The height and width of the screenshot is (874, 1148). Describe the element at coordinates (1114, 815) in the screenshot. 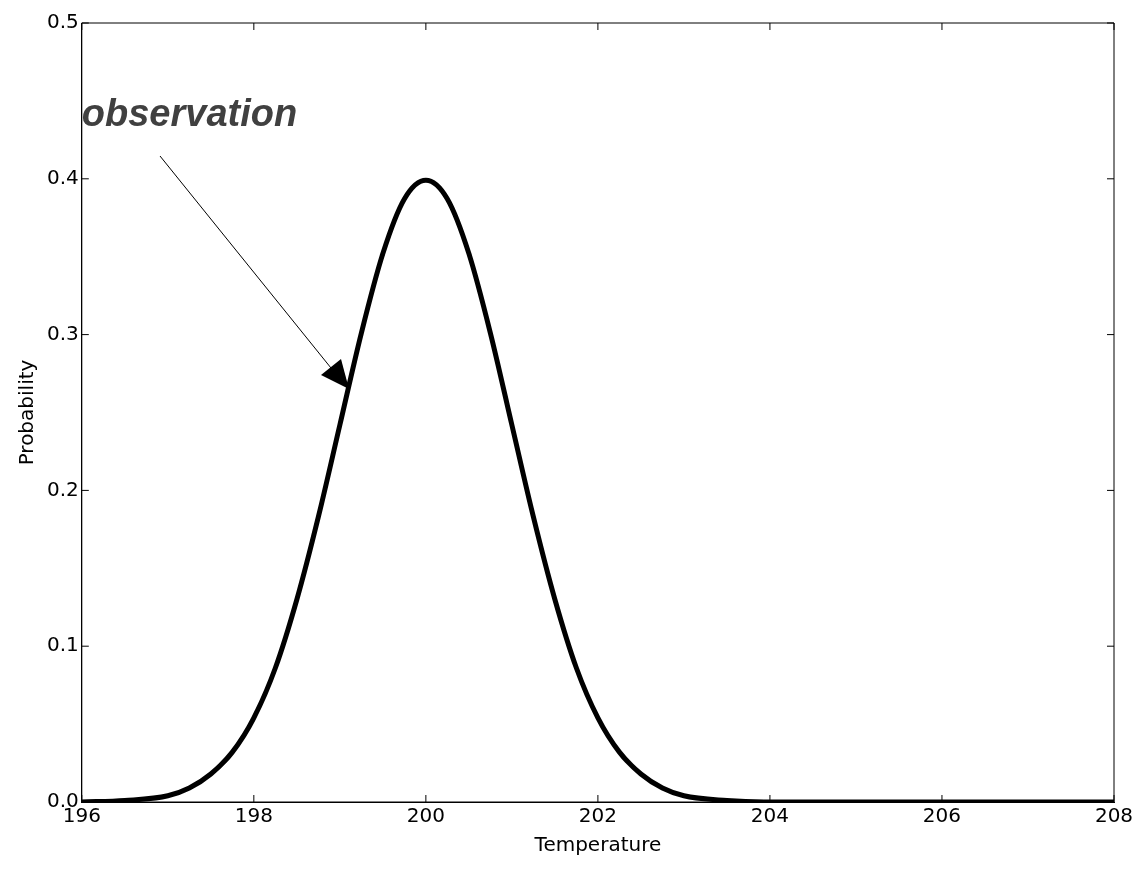

I see `x-tick-label: 208` at that location.